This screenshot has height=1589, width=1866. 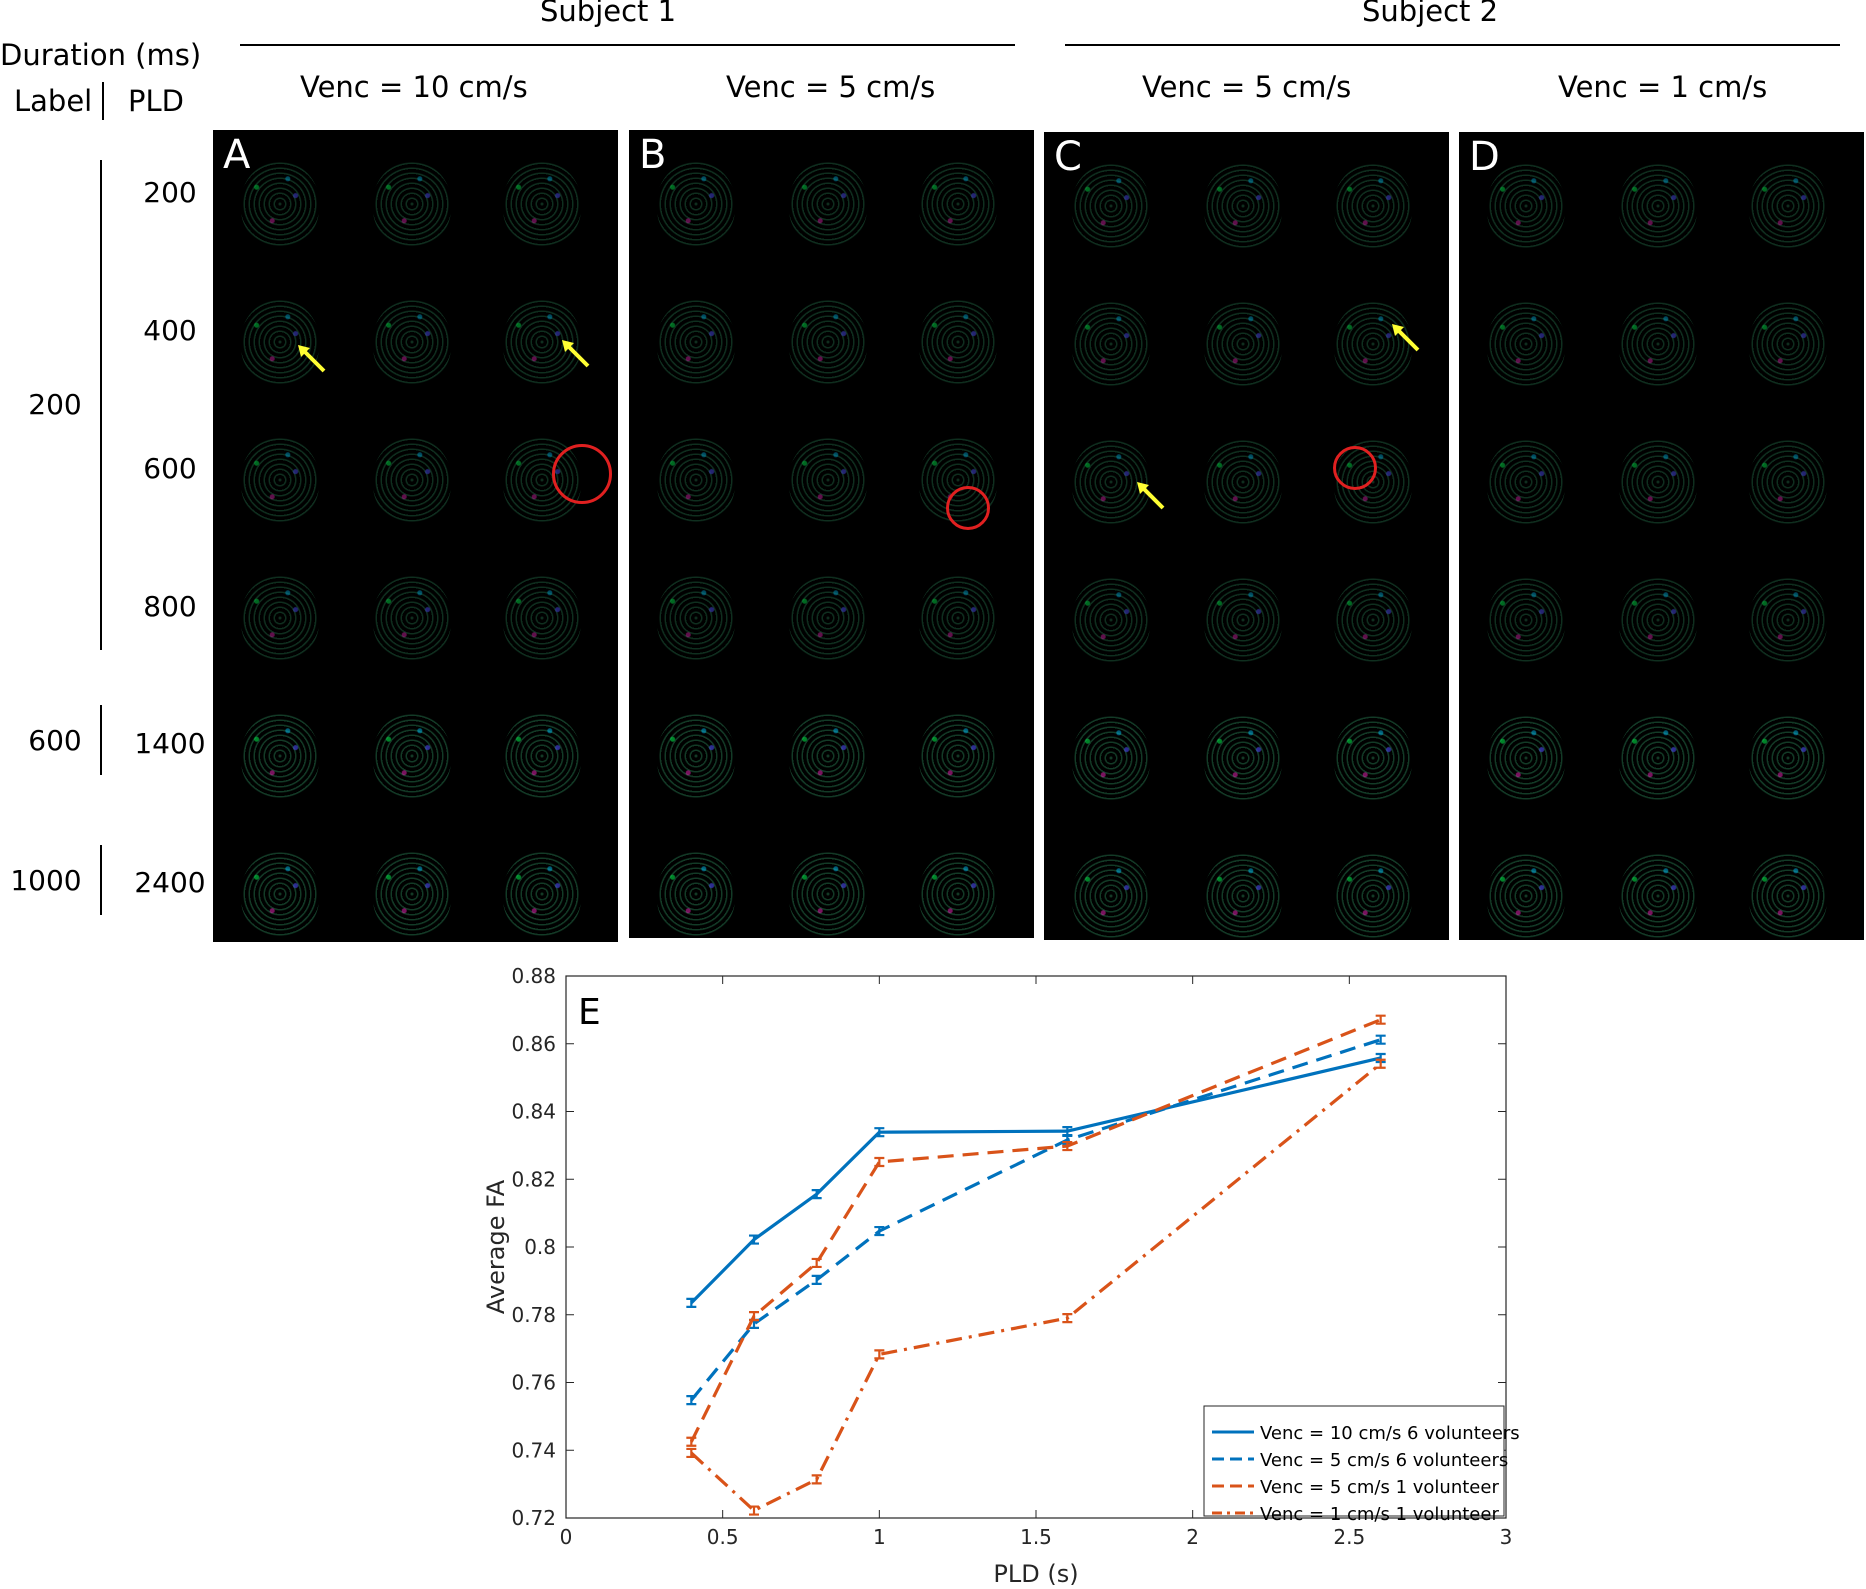 What do you see at coordinates (55, 404) in the screenshot?
I see `label-duration: 200` at bounding box center [55, 404].